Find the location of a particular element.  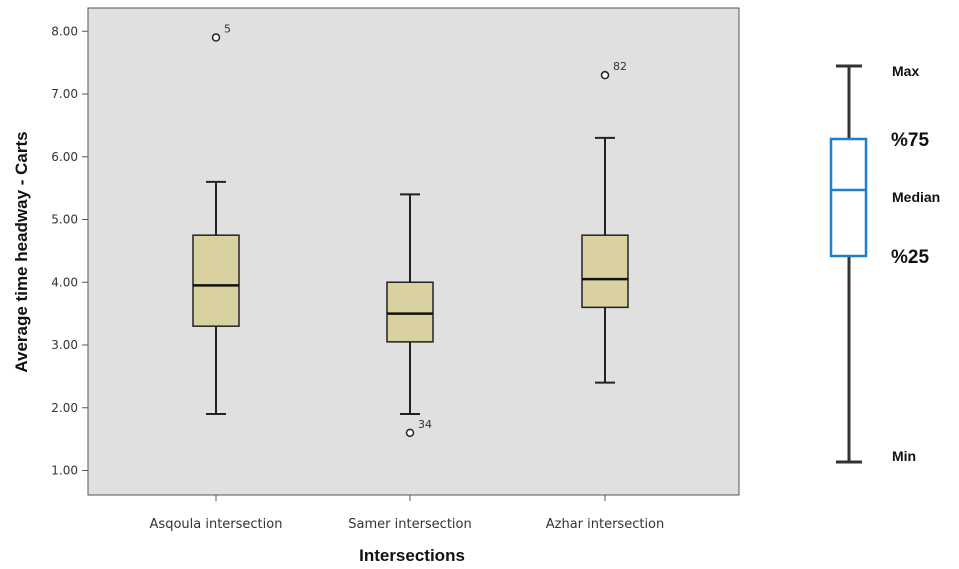

legend-min-label: Min is located at coordinates (904, 456).